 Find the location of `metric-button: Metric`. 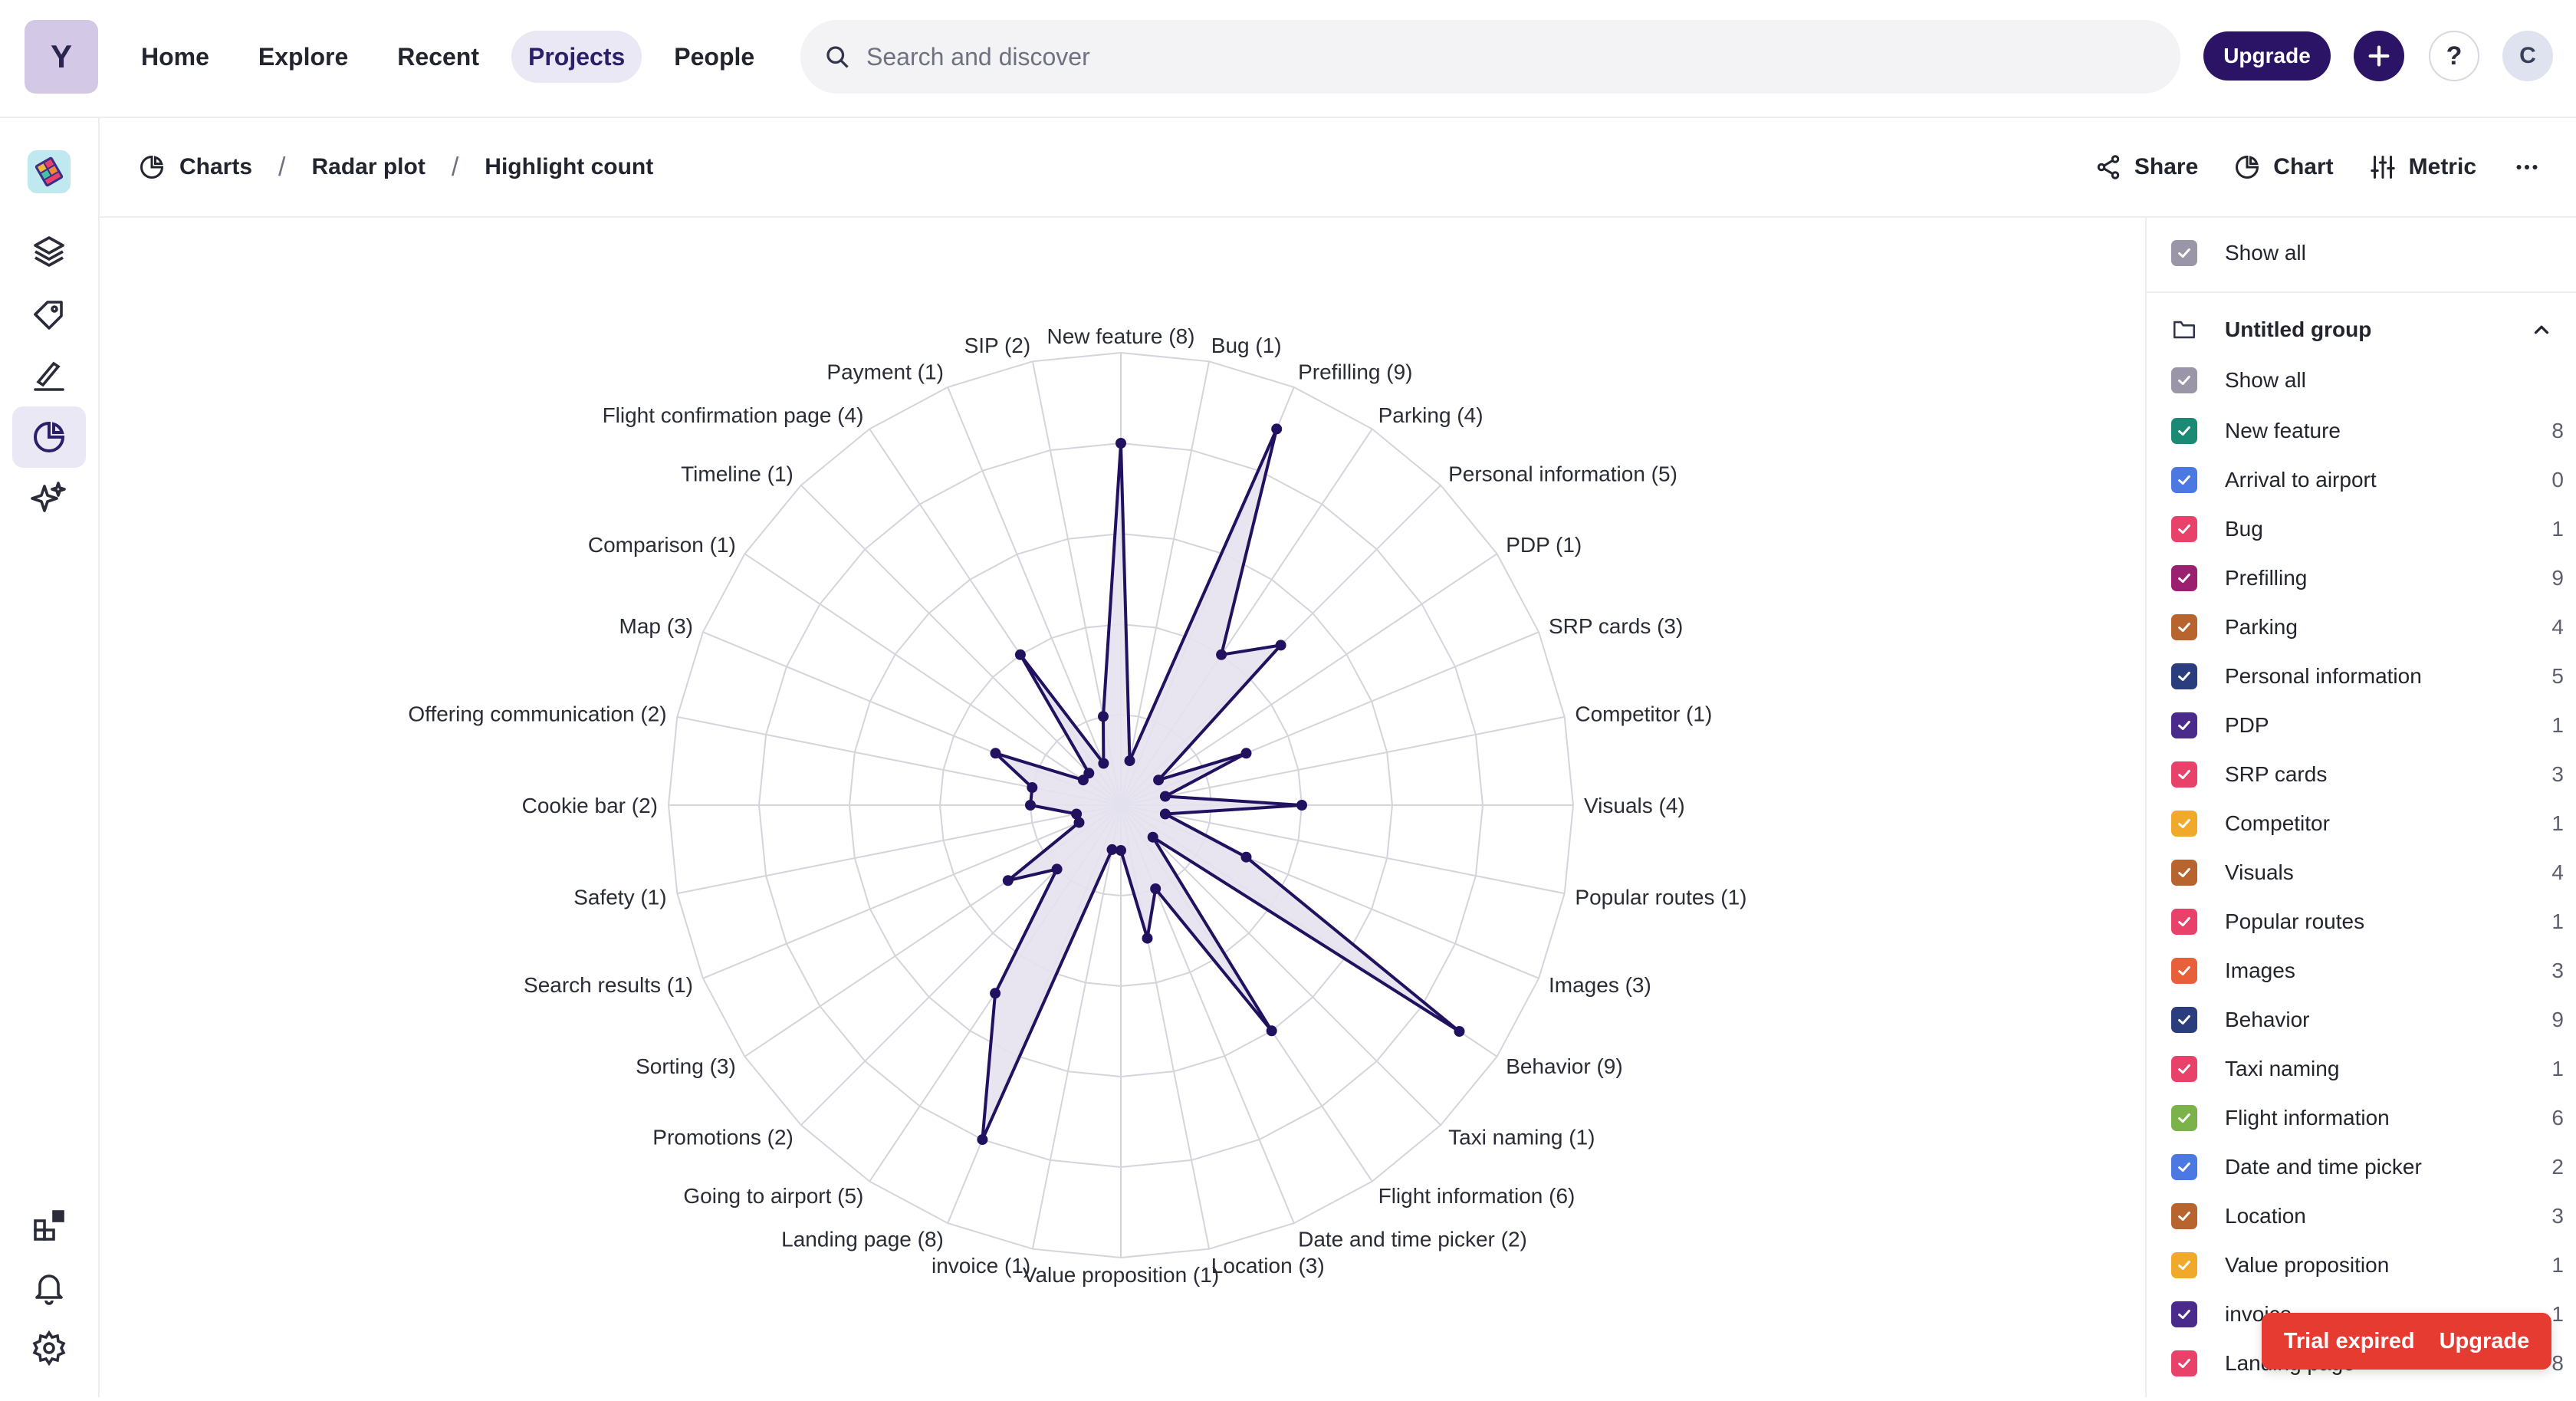

metric-button: Metric is located at coordinates (2422, 167).